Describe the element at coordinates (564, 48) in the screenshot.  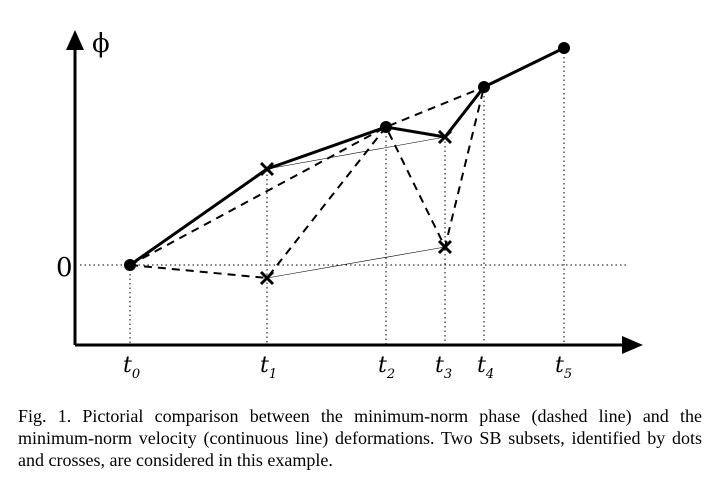
I see `dot-marker-t5` at that location.